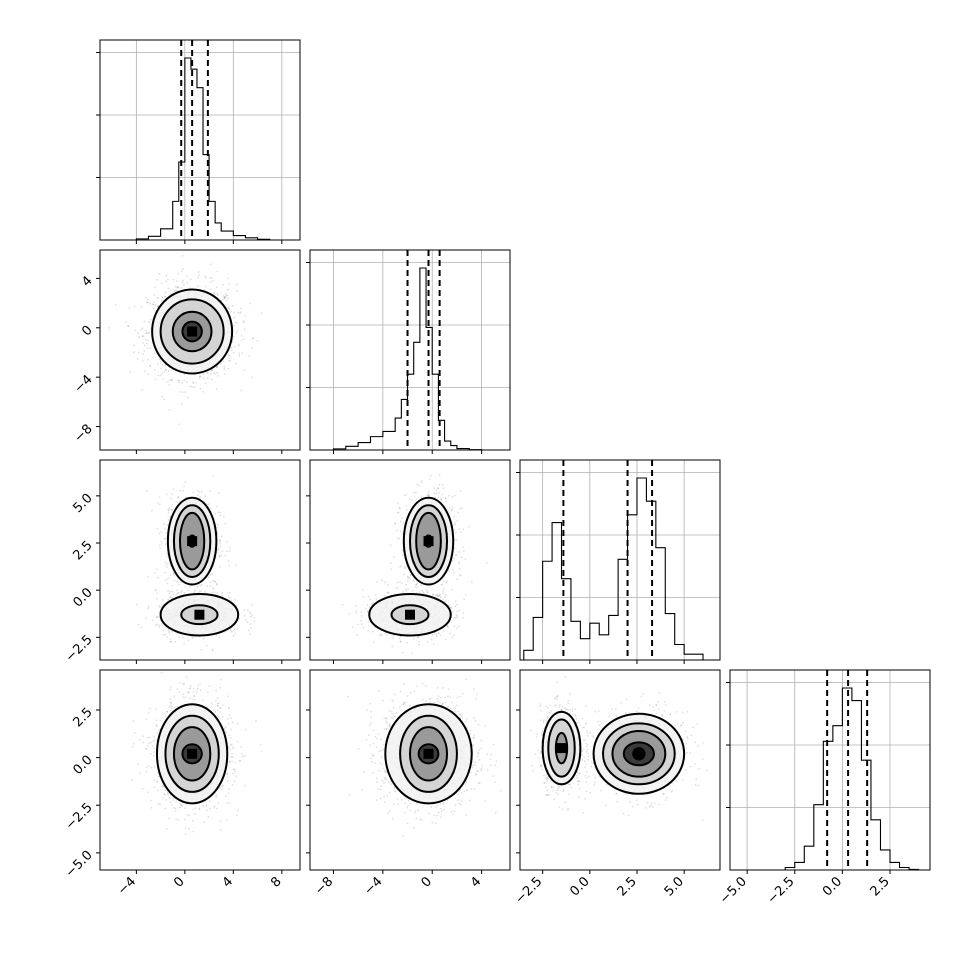 Image resolution: width=970 pixels, height=970 pixels. I want to click on contour-line, so click(428, 541).